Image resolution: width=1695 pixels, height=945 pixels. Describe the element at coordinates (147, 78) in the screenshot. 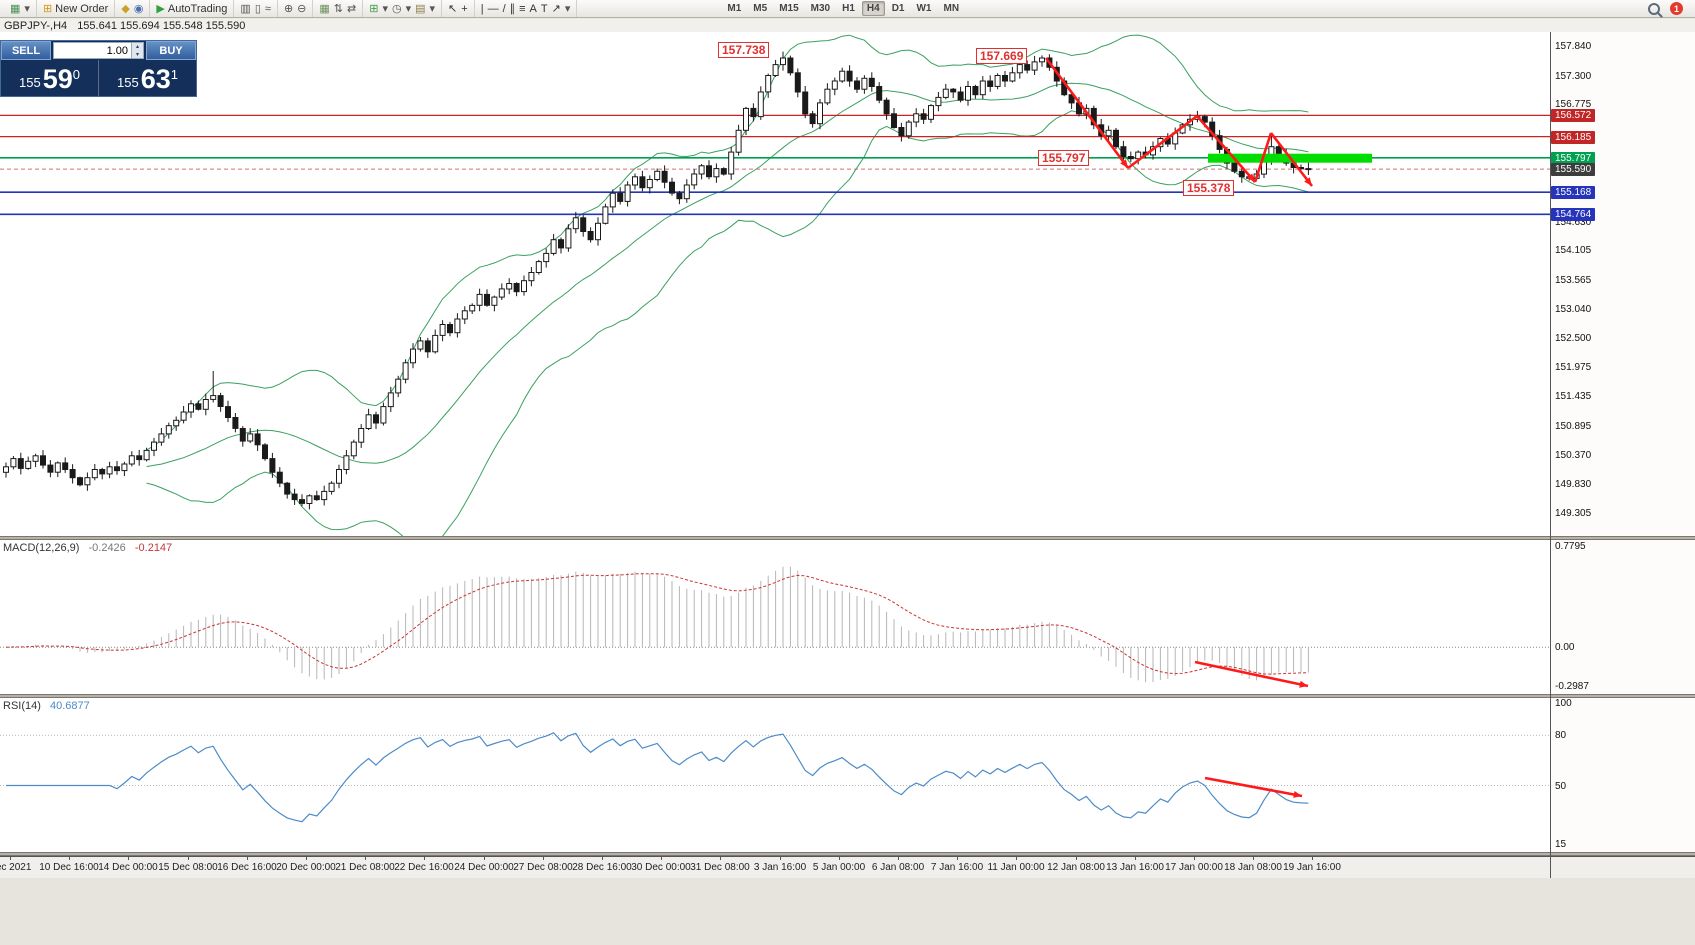

I see `buy-price: 155 63 1` at that location.